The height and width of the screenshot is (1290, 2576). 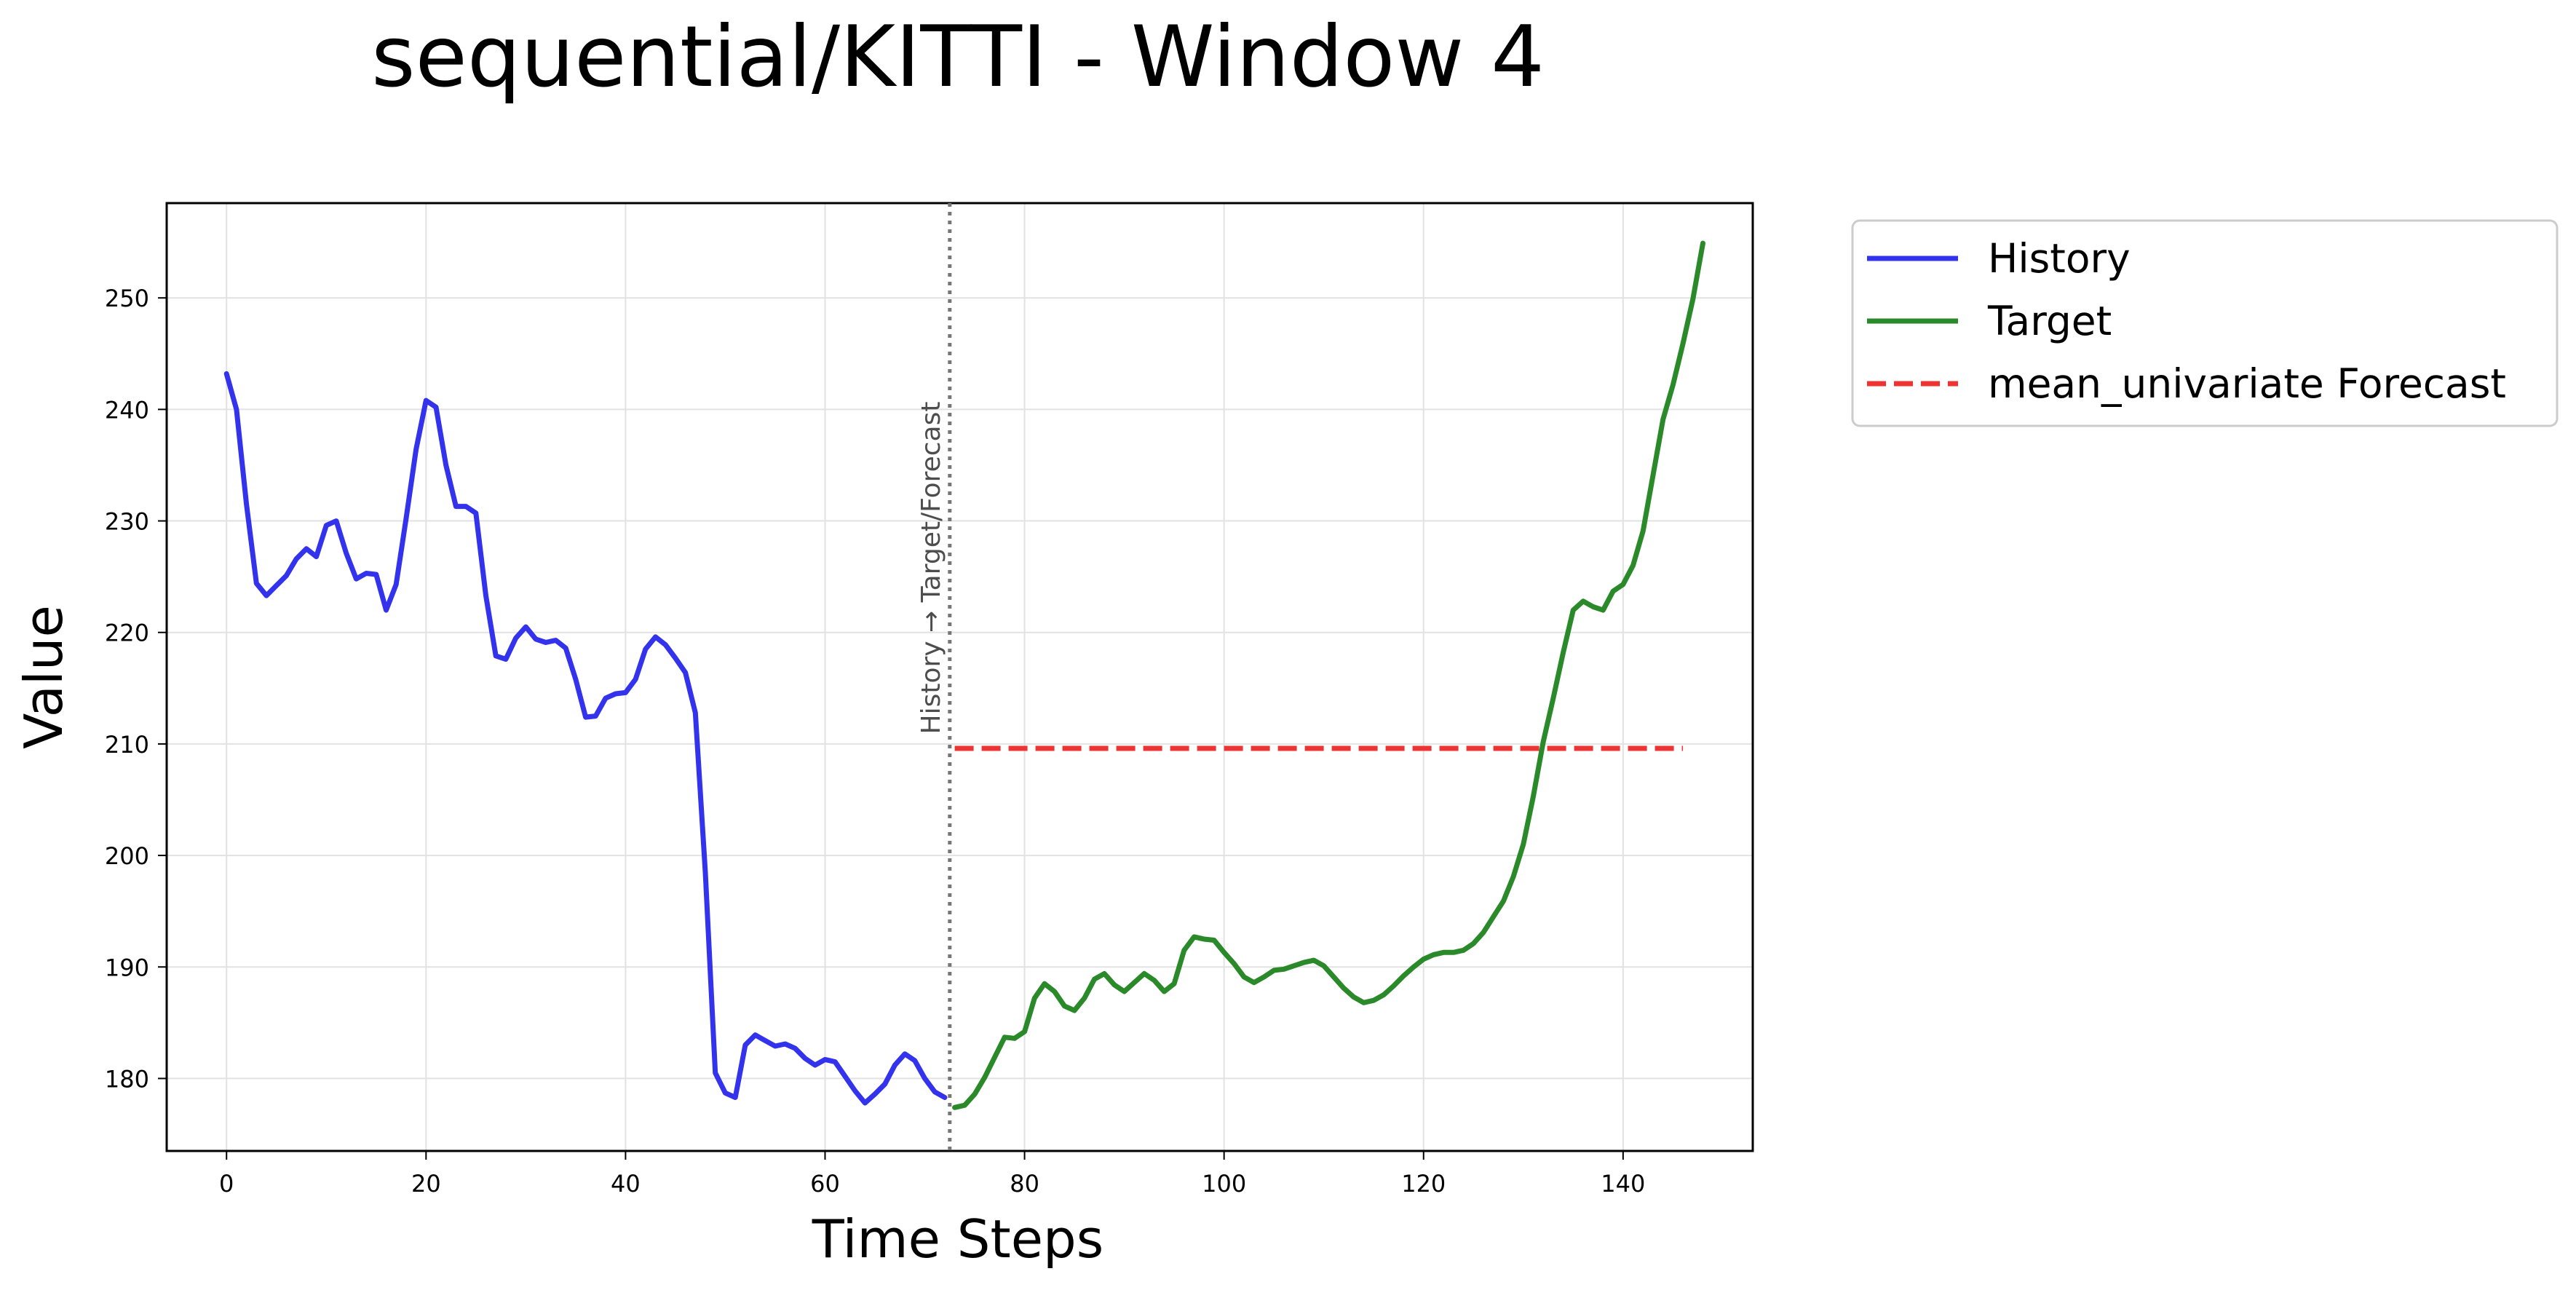 What do you see at coordinates (127, 1079) in the screenshot?
I see `y-tick-label: 180` at bounding box center [127, 1079].